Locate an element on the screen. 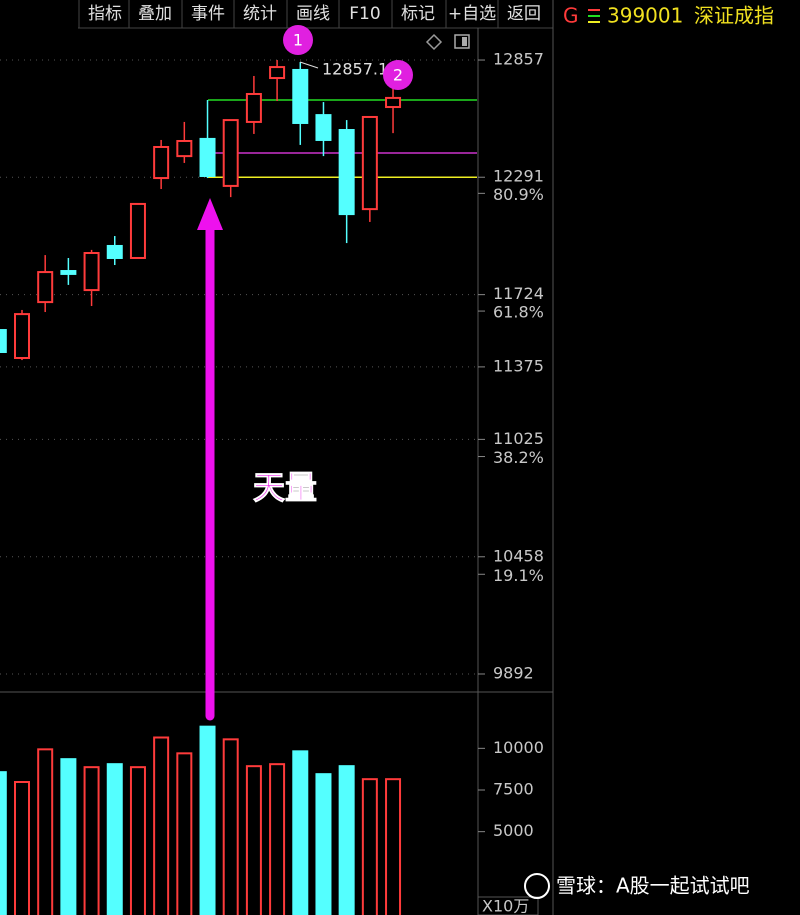 Image resolution: width=800 pixels, height=915 pixels. y-tick-label: 11025 is located at coordinates (518, 438).